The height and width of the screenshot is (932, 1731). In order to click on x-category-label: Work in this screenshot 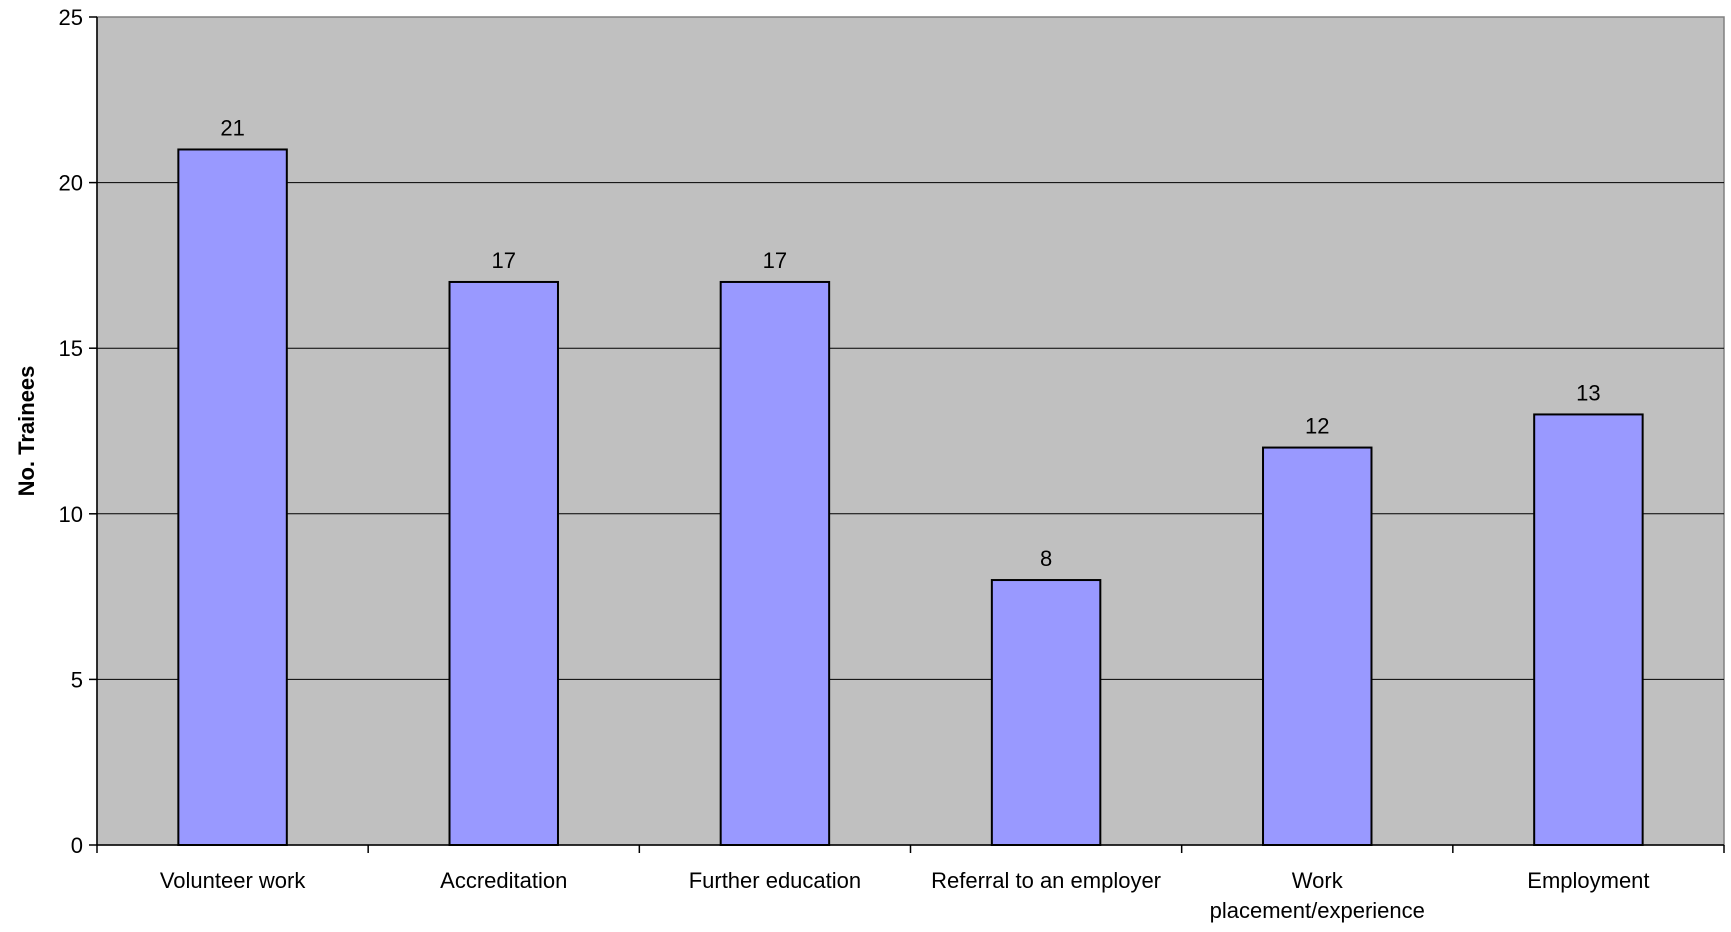, I will do `click(1318, 880)`.